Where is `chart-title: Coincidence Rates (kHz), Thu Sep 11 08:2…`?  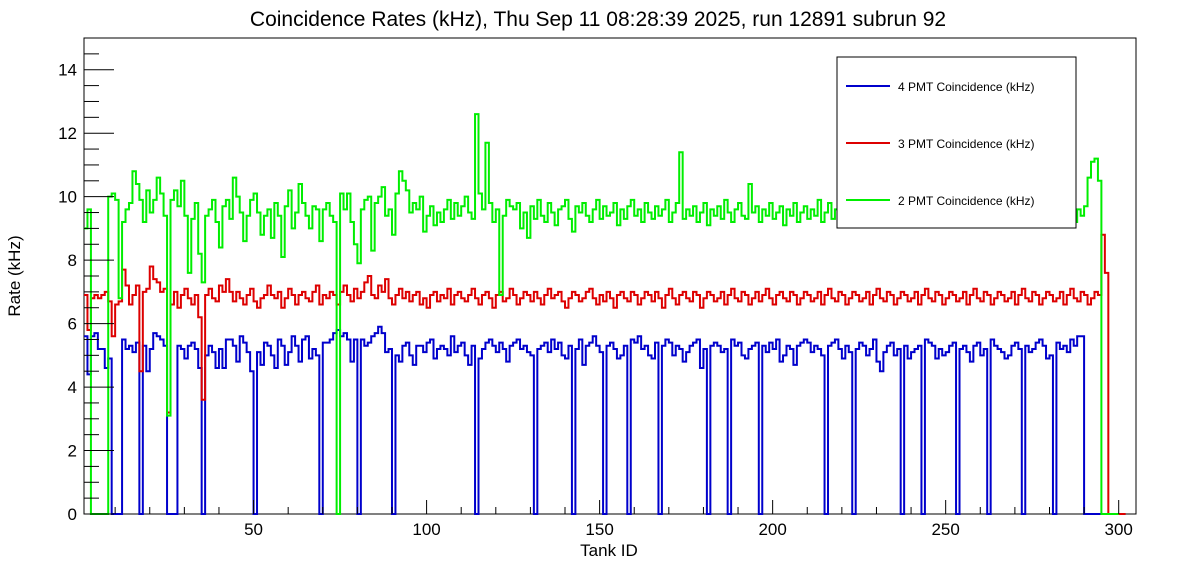
chart-title: Coincidence Rates (kHz), Thu Sep 11 08:2… is located at coordinates (598, 19).